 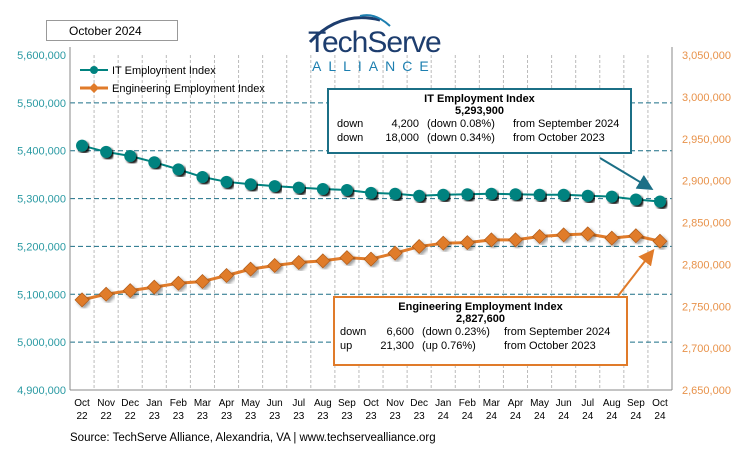 I want to click on legend-label: Engineering Employment Index, so click(x=188, y=89).